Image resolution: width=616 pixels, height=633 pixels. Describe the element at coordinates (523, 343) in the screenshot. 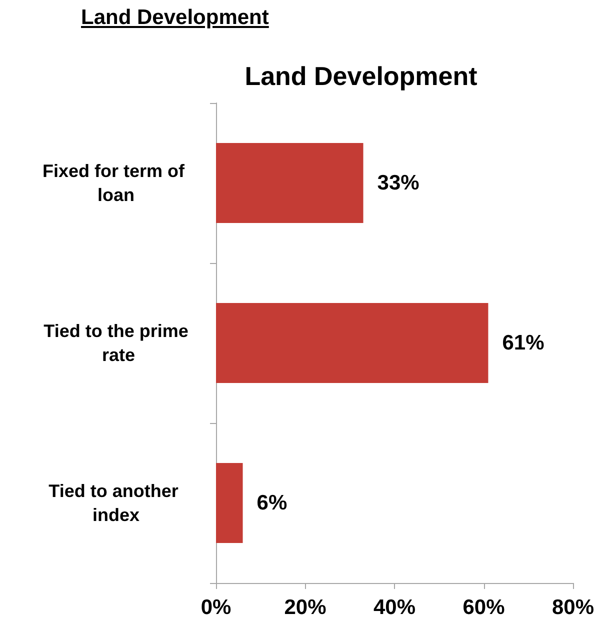

I see `data-label: 61%` at that location.